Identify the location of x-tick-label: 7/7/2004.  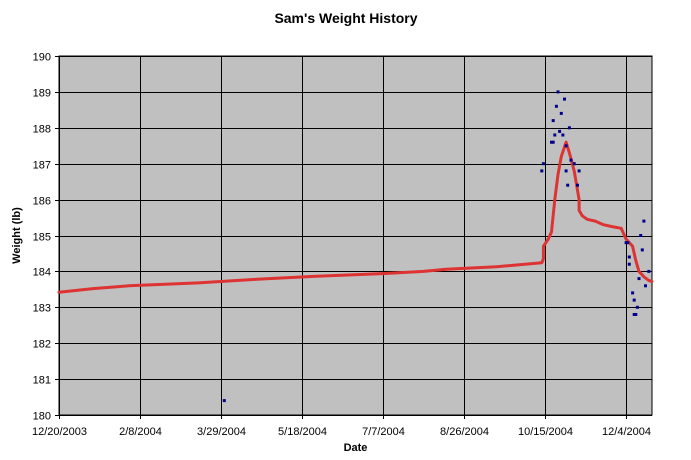
(383, 432).